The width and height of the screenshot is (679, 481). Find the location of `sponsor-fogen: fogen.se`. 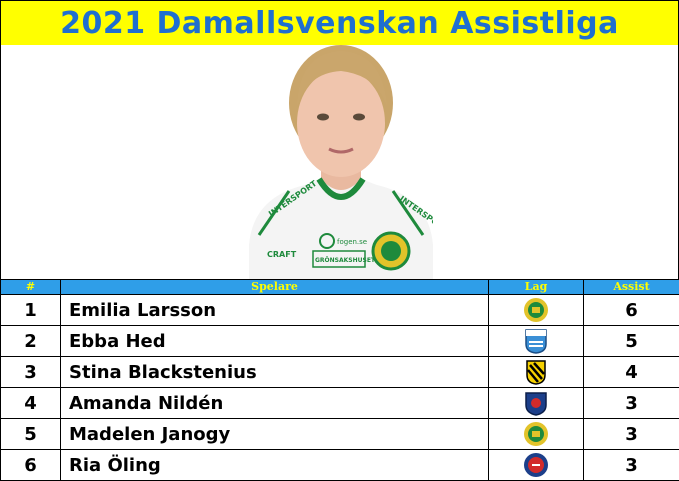

sponsor-fogen: fogen.se is located at coordinates (352, 242).